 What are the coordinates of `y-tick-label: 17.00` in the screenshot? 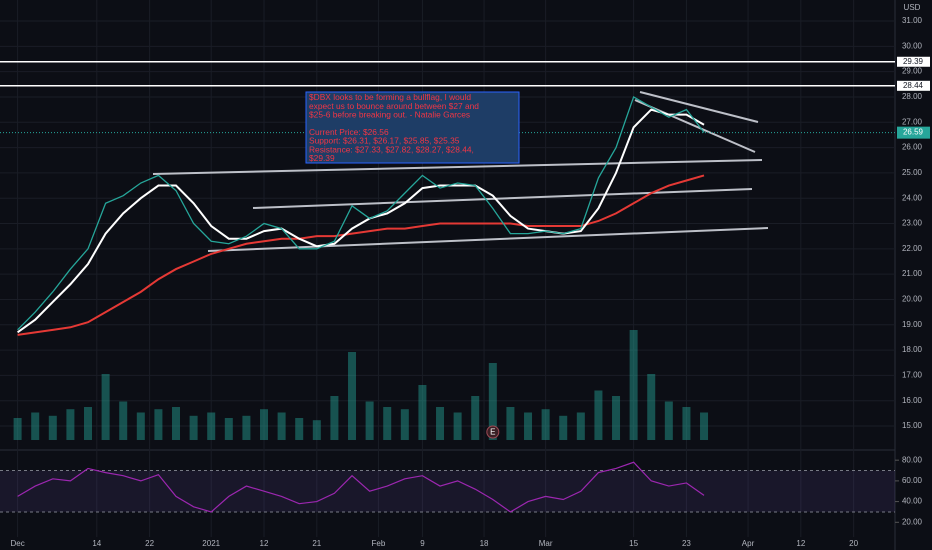 It's located at (912, 374).